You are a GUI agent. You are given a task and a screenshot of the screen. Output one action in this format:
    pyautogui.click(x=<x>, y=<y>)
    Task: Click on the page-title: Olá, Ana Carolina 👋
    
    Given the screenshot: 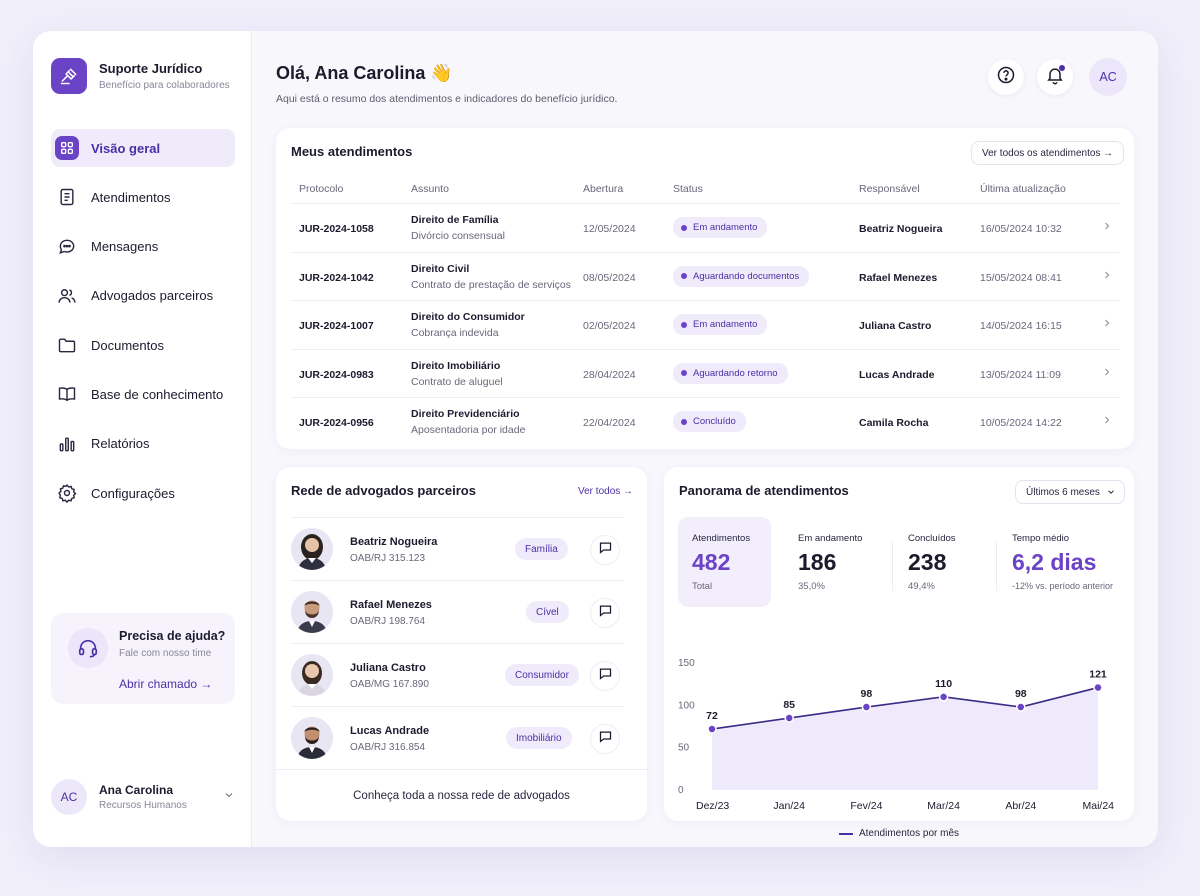 What is the action you would take?
    pyautogui.click(x=364, y=73)
    